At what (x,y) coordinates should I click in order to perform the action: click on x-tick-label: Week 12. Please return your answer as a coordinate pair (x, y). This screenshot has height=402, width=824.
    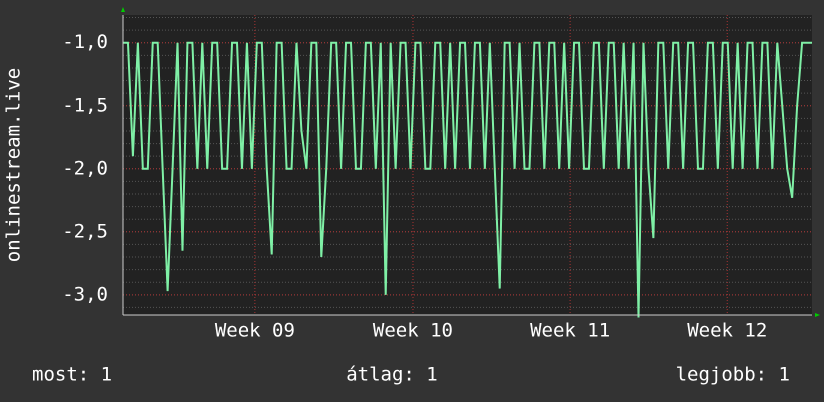
    Looking at the image, I should click on (727, 331).